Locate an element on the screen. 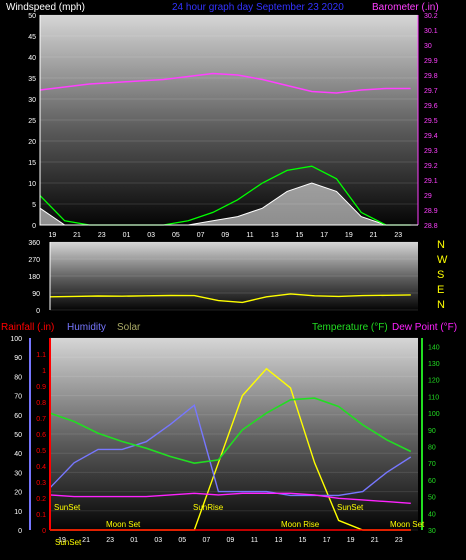 This screenshot has width=466, height=560. wind-x-tick-label: 09 is located at coordinates (225, 235).